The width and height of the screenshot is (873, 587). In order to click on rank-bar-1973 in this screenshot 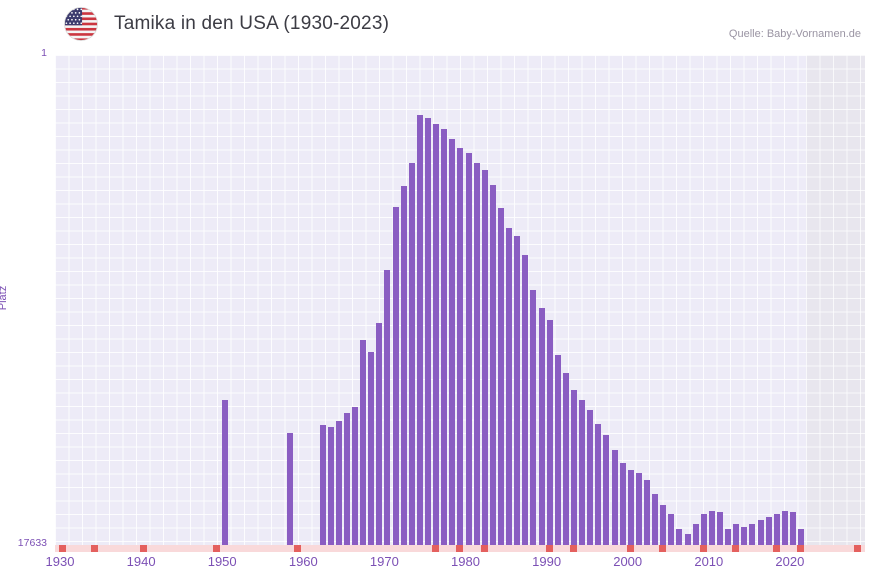, I will do `click(411, 354)`.